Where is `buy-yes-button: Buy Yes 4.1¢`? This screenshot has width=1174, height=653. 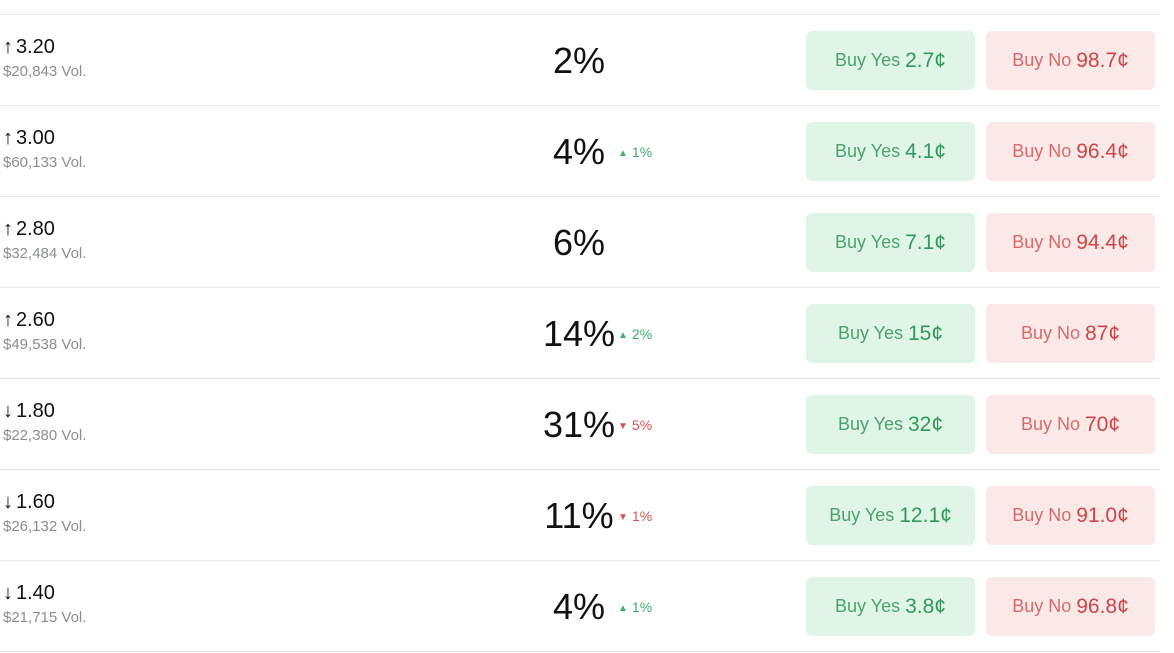 buy-yes-button: Buy Yes 4.1¢ is located at coordinates (890, 151).